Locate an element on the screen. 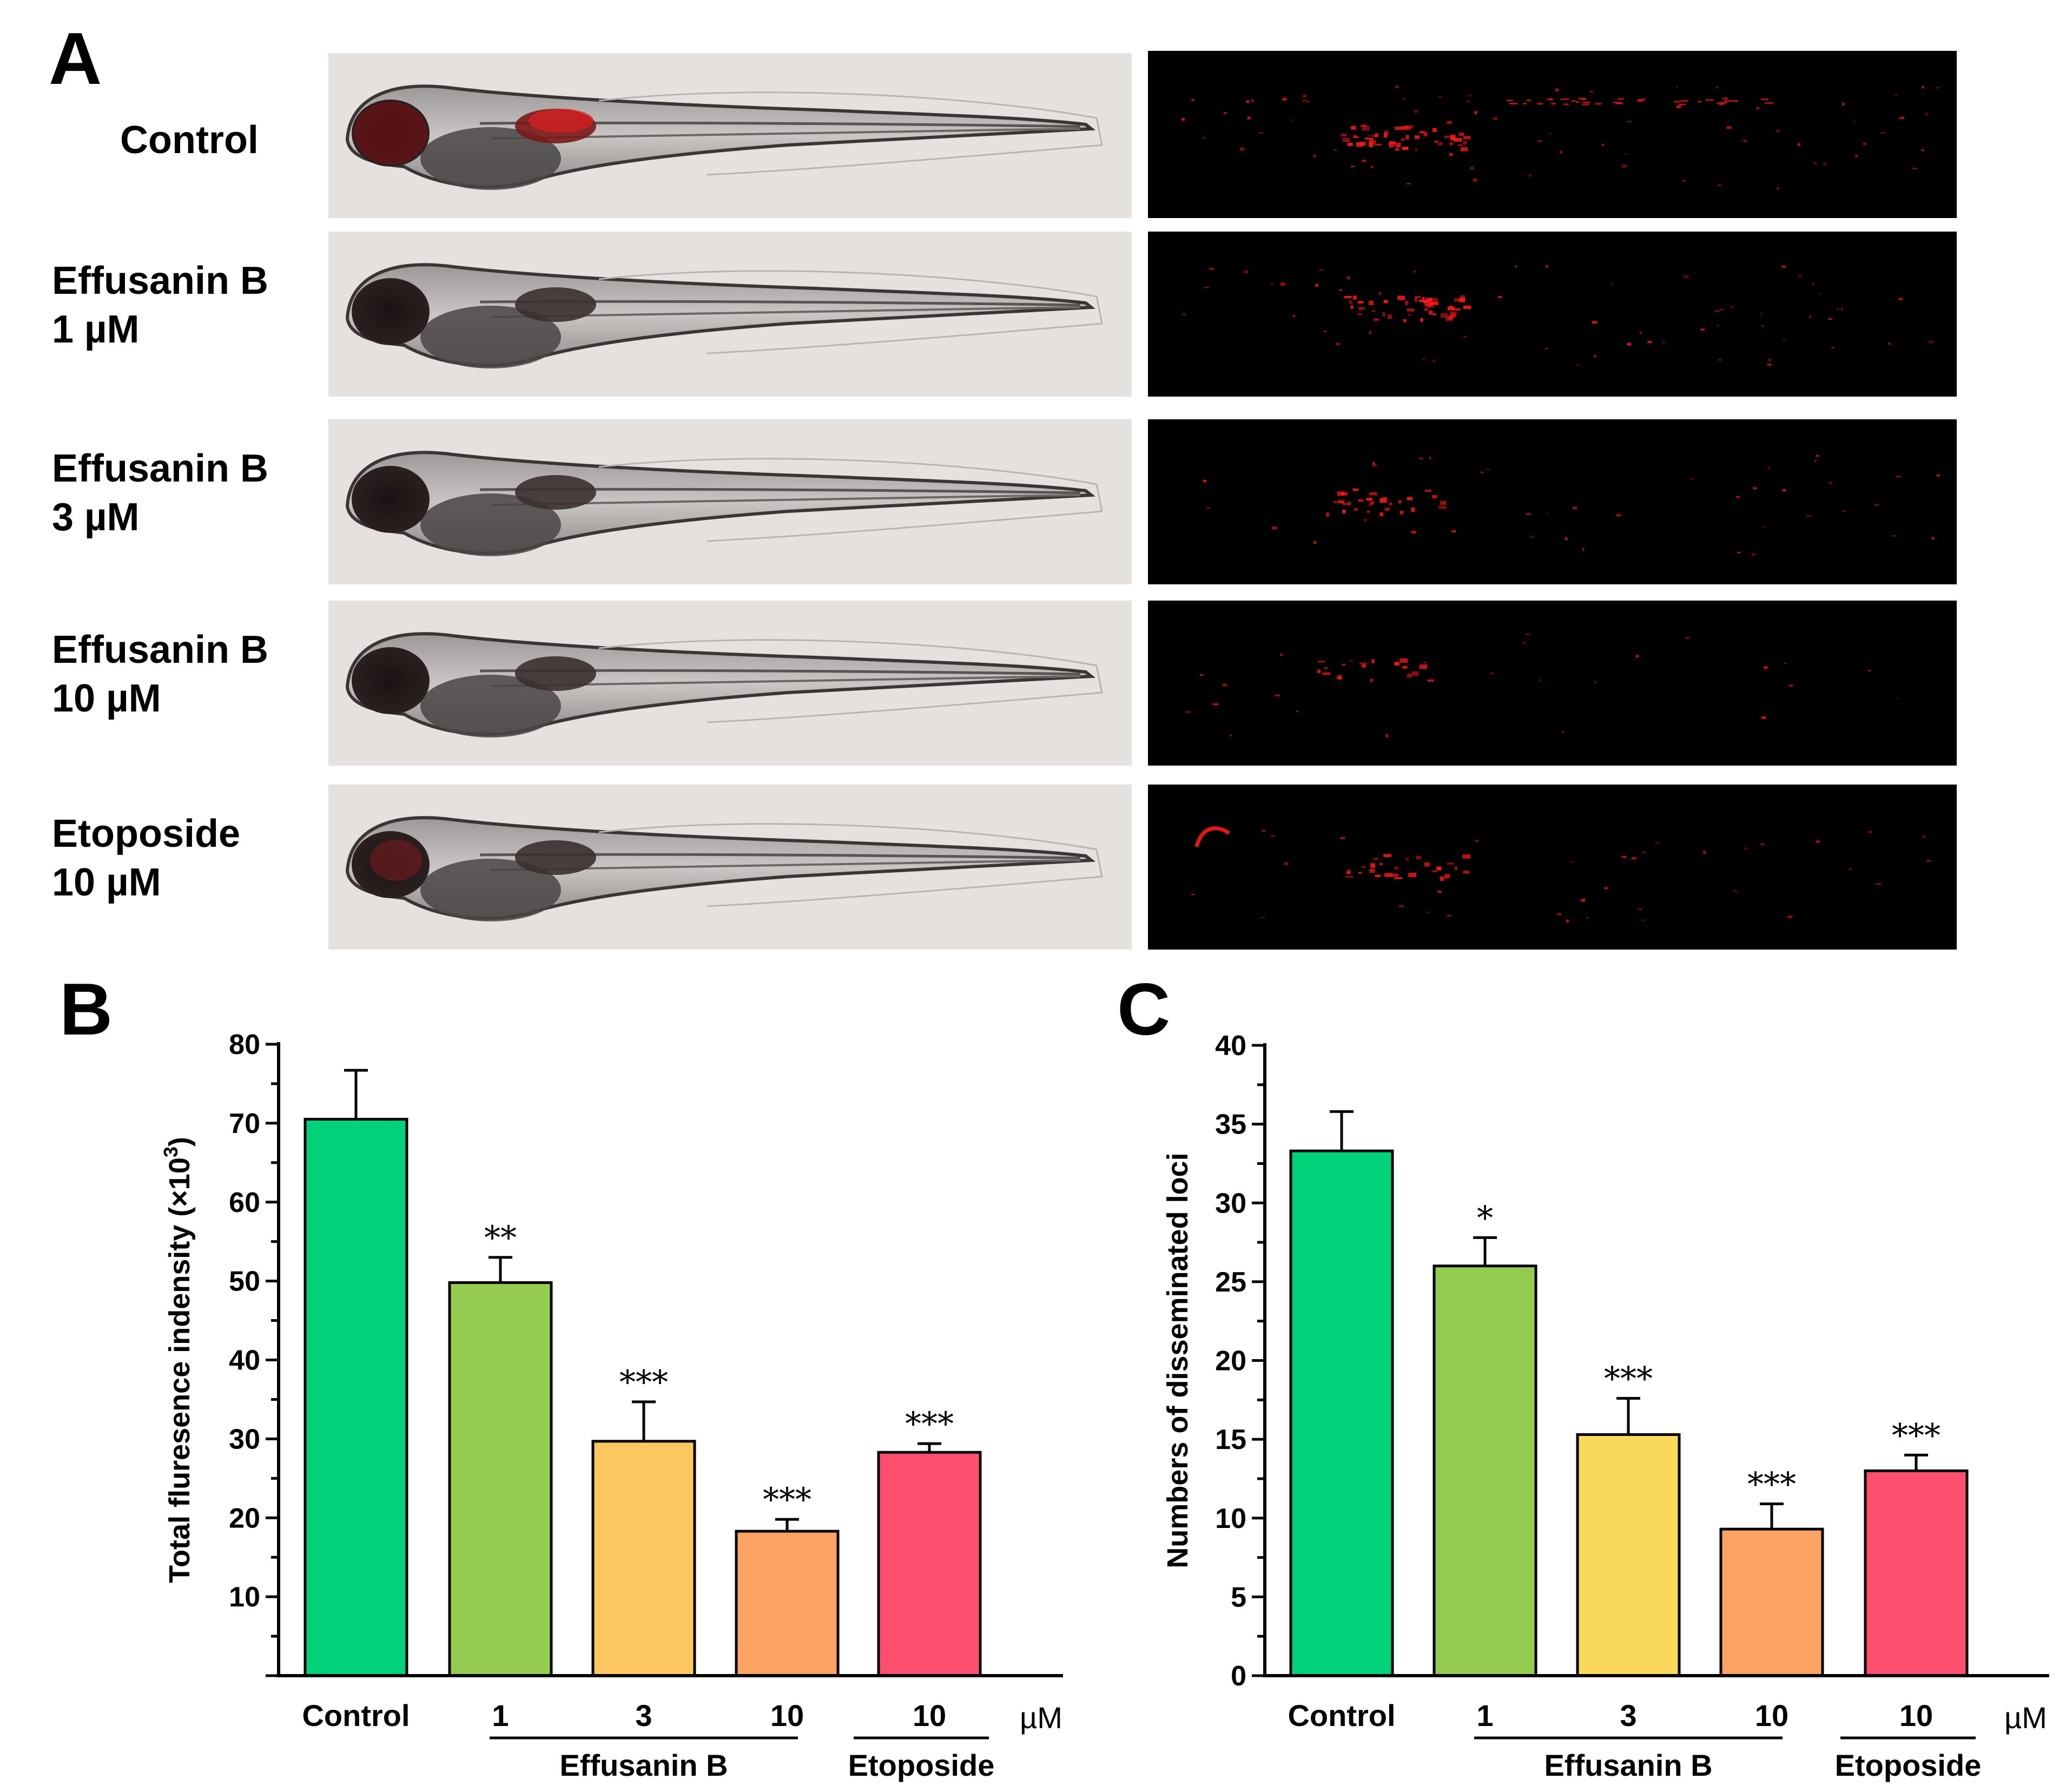 Image resolution: width=2066 pixels, height=1792 pixels. y-tick-label: 15 is located at coordinates (1230, 1439).